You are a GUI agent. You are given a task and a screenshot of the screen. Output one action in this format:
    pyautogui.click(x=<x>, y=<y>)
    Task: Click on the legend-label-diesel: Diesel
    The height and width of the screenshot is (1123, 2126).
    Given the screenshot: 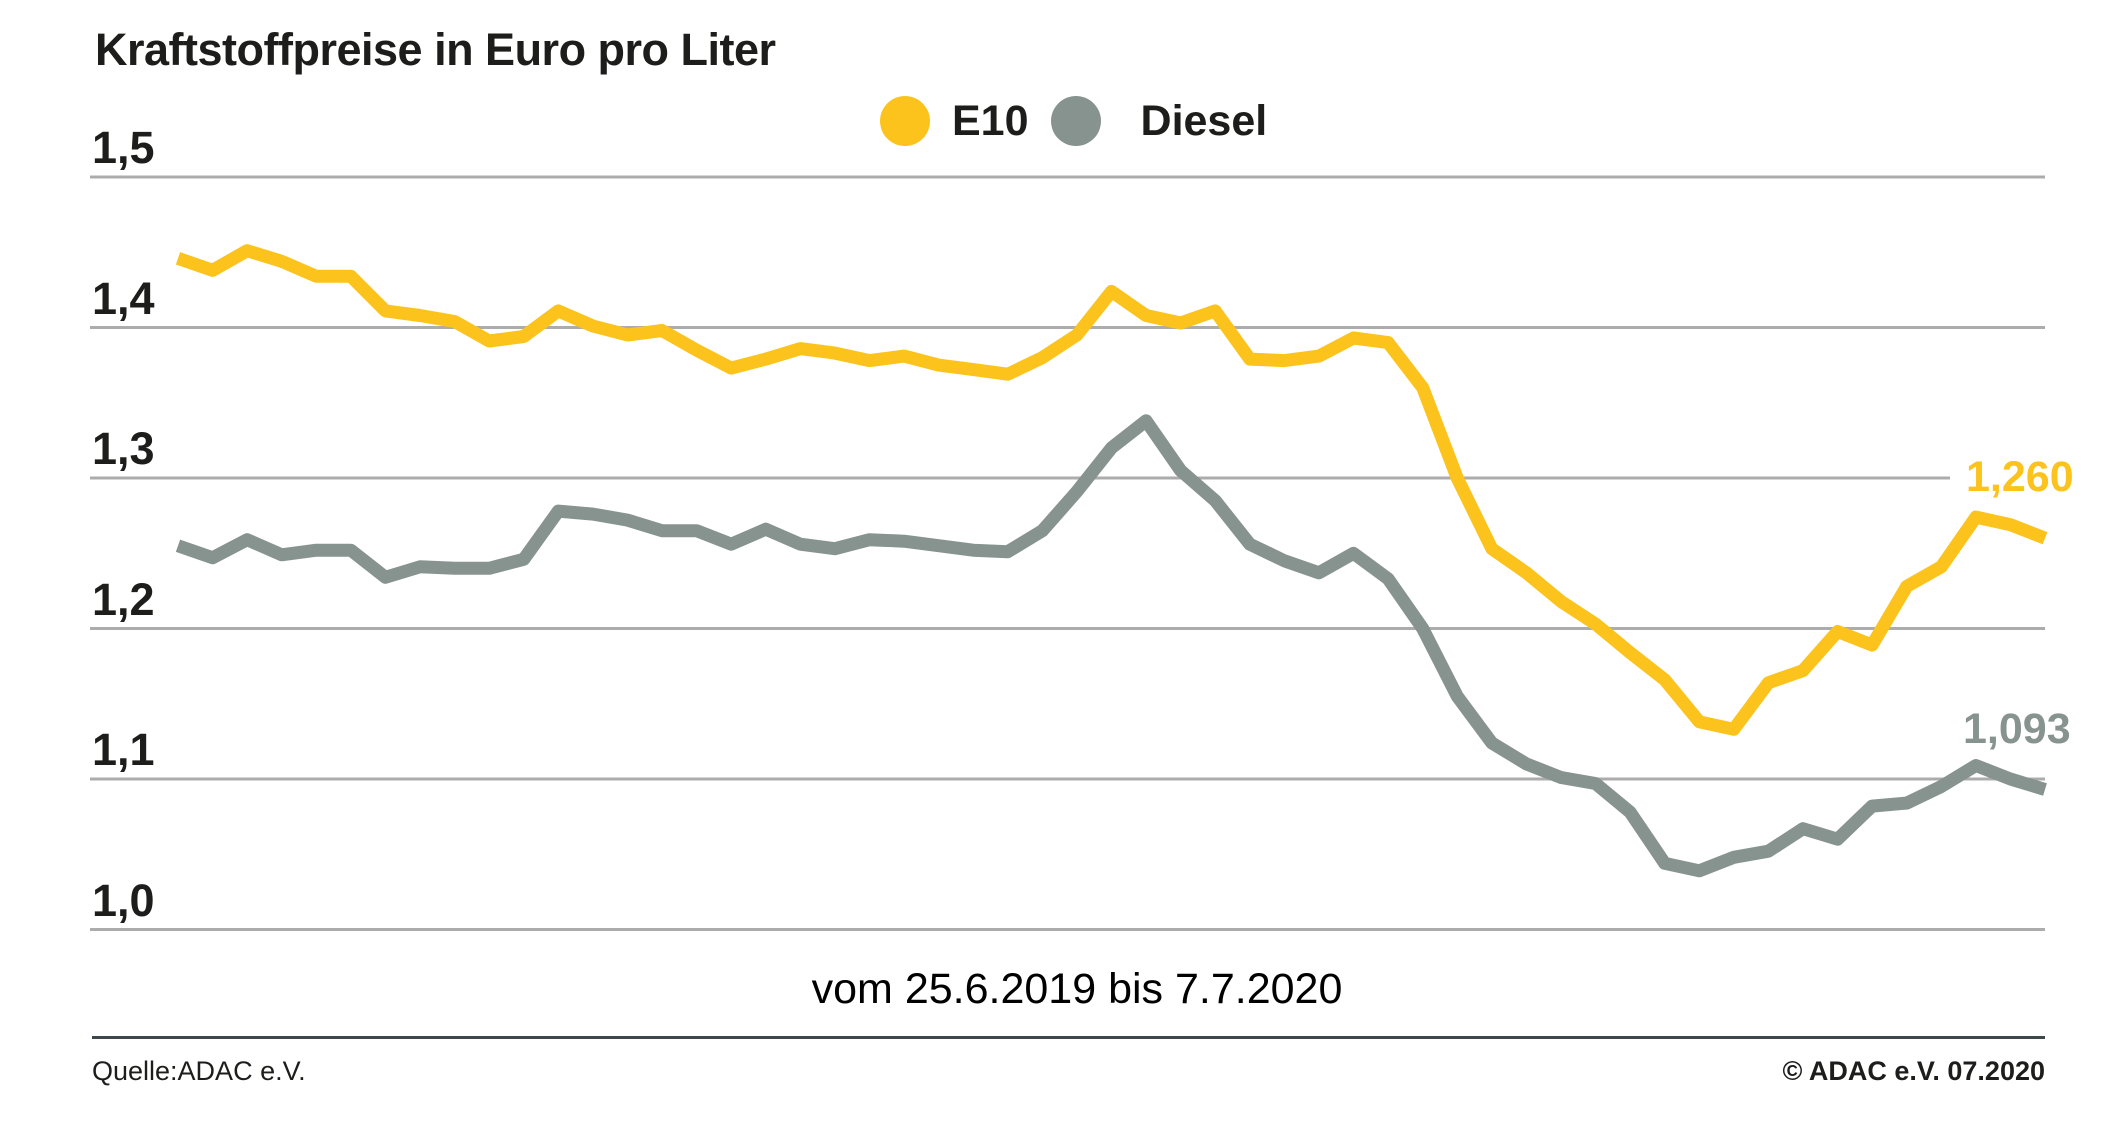 What is the action you would take?
    pyautogui.click(x=1204, y=121)
    